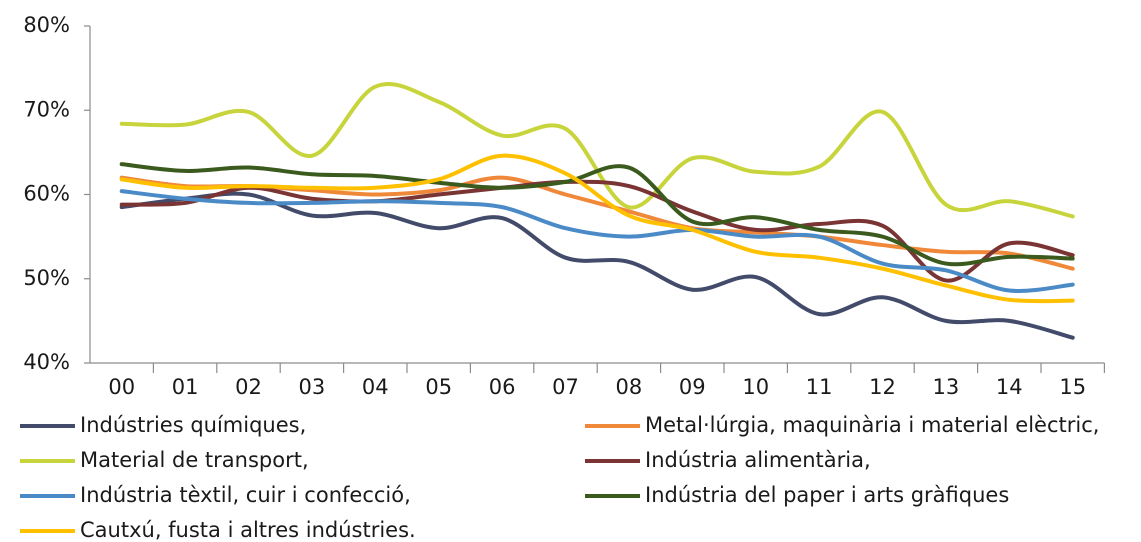 The width and height of the screenshot is (1141, 542). Describe the element at coordinates (882, 387) in the screenshot. I see `x-tick-label: 12` at that location.